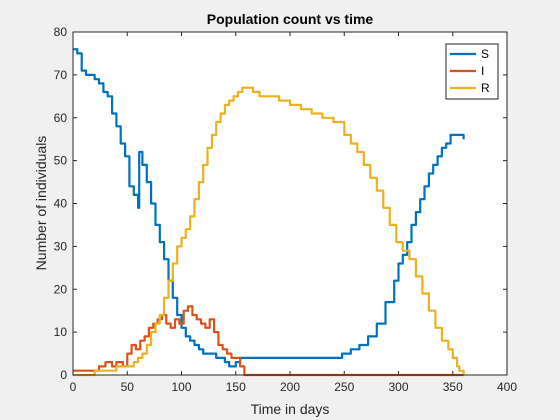 The height and width of the screenshot is (420, 560). Describe the element at coordinates (61, 118) in the screenshot. I see `y-tick-label: 60` at that location.